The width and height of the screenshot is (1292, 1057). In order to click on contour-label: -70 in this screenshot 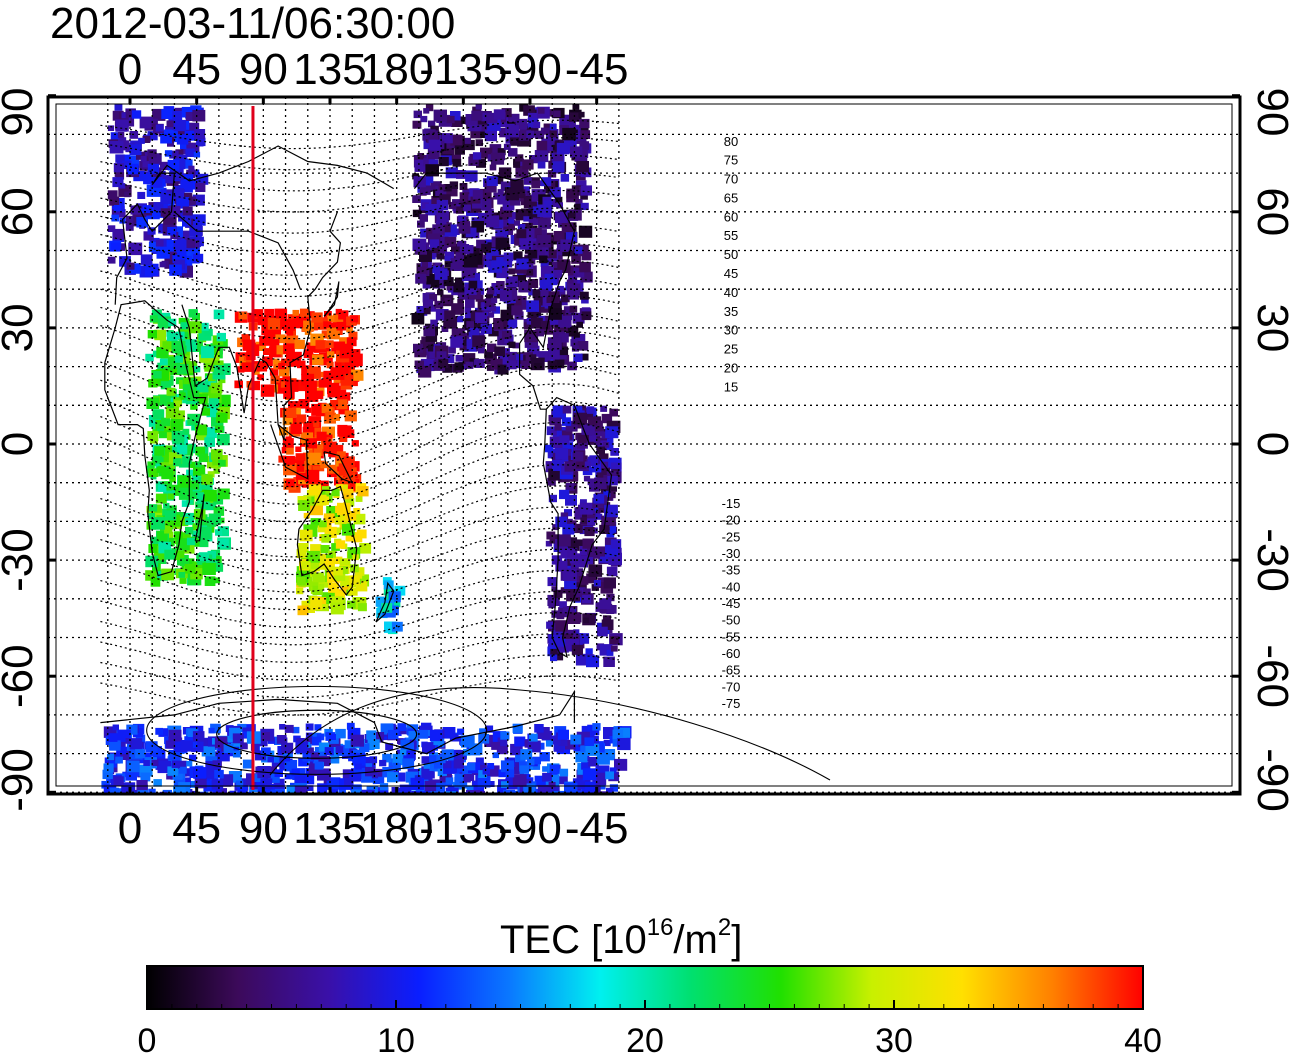, I will do `click(731, 686)`.